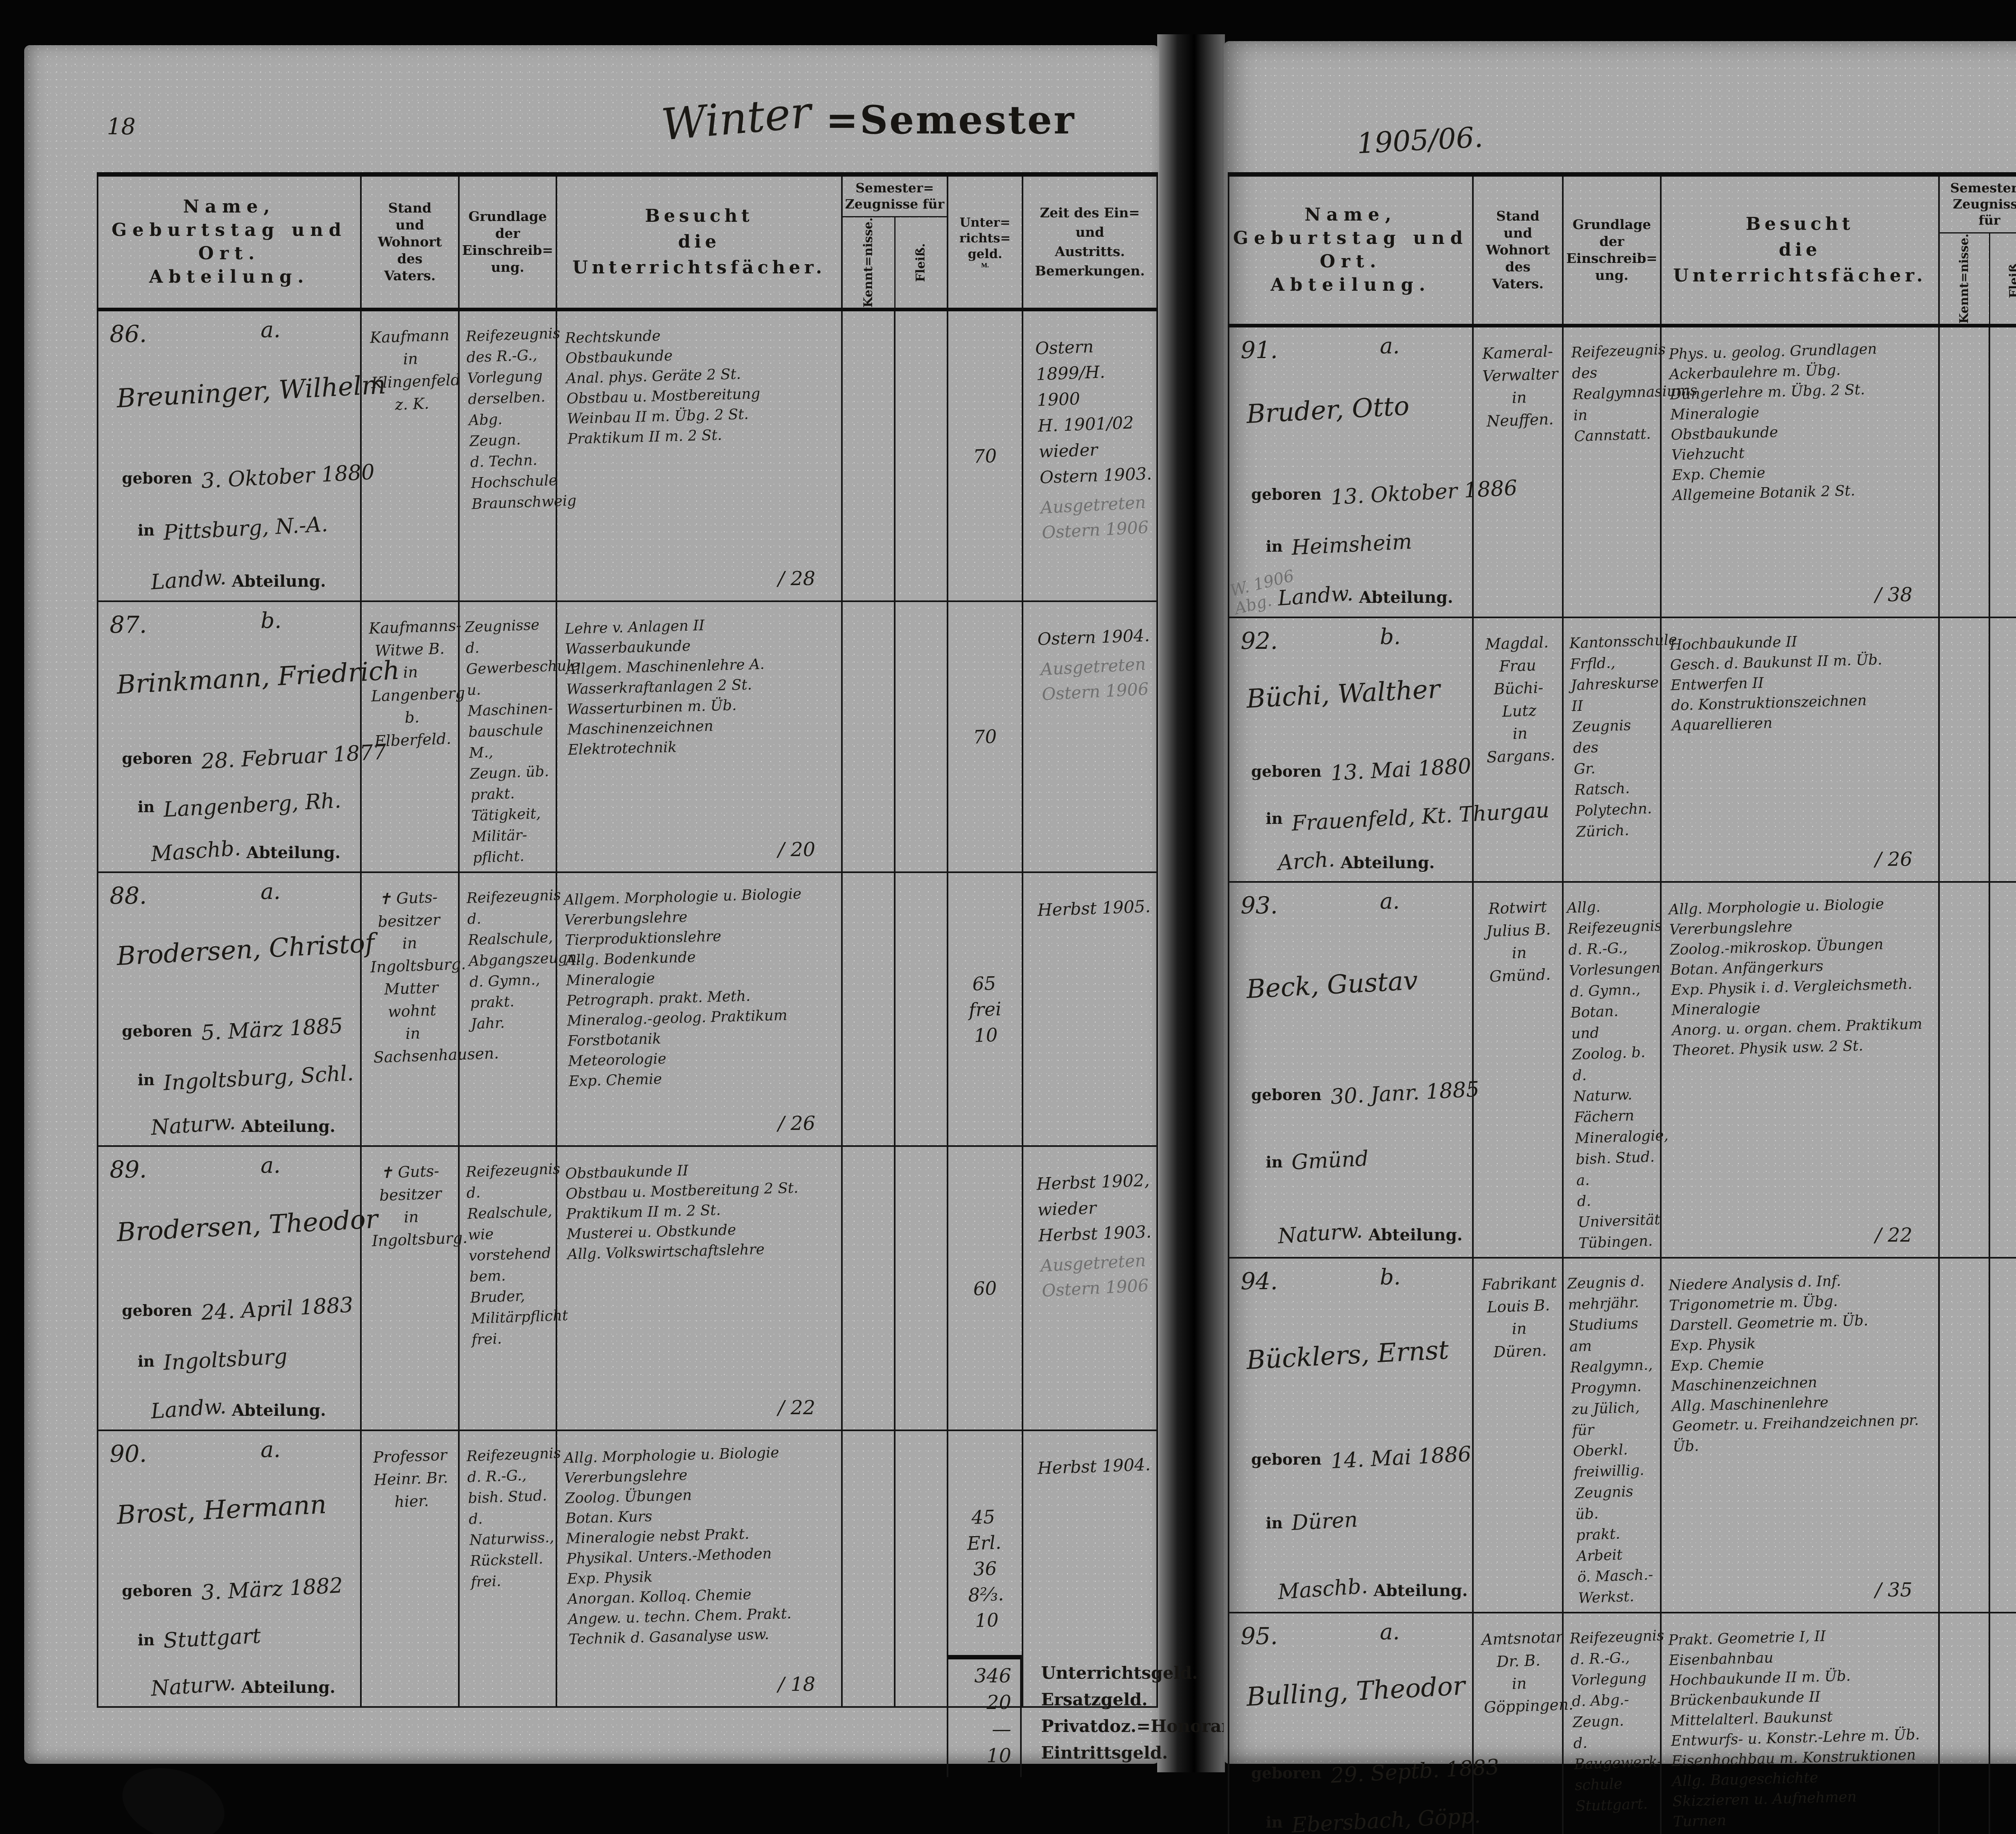 This screenshot has width=2016, height=1834. I want to click on entry-exit-remarks: Herbst 1905., so click(1094, 908).